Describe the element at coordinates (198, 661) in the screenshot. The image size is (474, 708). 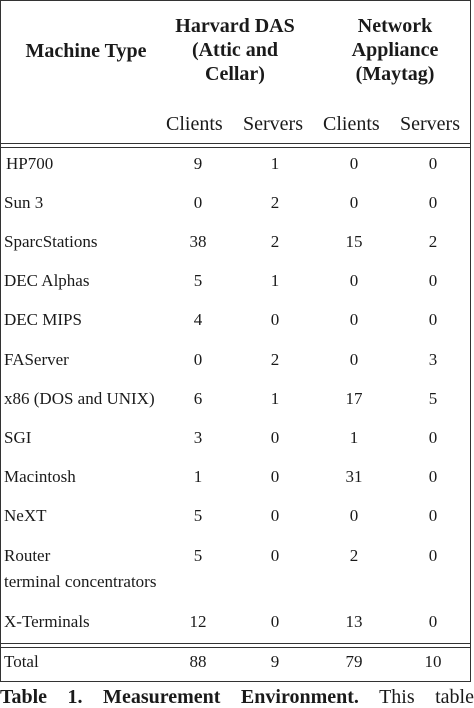
I see `total-harvard-clients: 88` at that location.